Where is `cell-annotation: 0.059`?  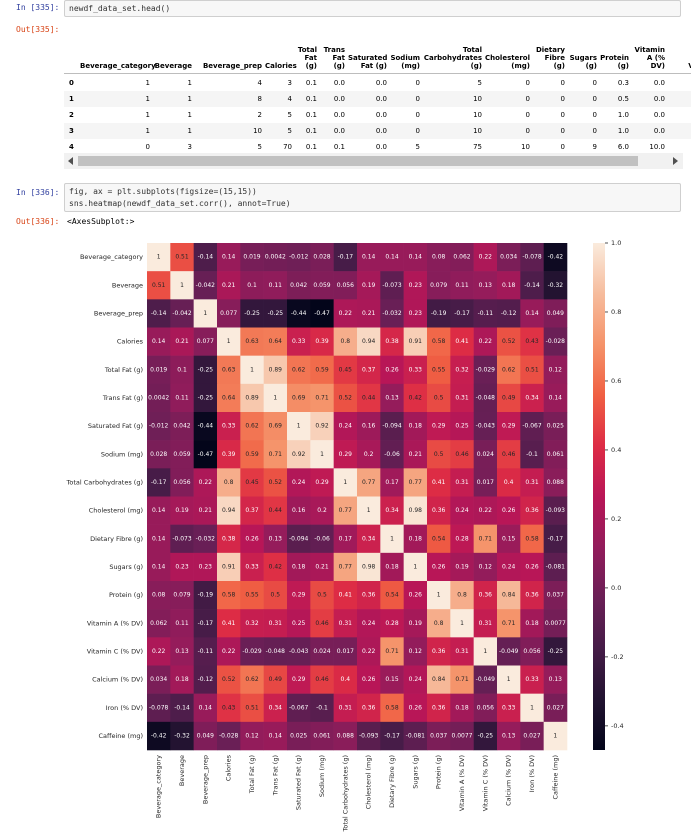 cell-annotation: 0.059 is located at coordinates (321, 285).